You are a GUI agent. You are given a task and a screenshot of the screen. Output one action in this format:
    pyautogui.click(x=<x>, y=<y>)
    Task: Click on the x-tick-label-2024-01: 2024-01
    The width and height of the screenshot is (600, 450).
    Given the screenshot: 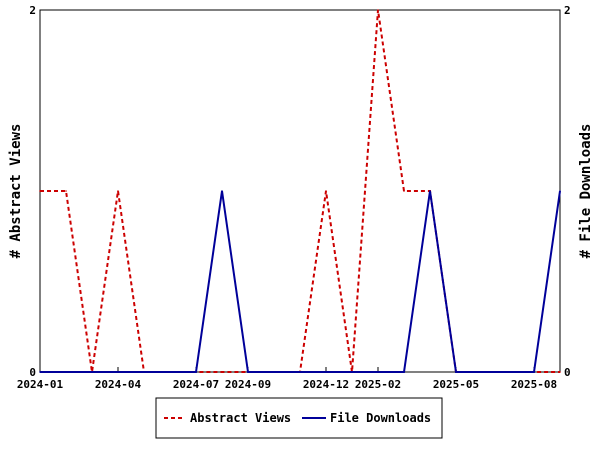 What is the action you would take?
    pyautogui.click(x=40, y=384)
    